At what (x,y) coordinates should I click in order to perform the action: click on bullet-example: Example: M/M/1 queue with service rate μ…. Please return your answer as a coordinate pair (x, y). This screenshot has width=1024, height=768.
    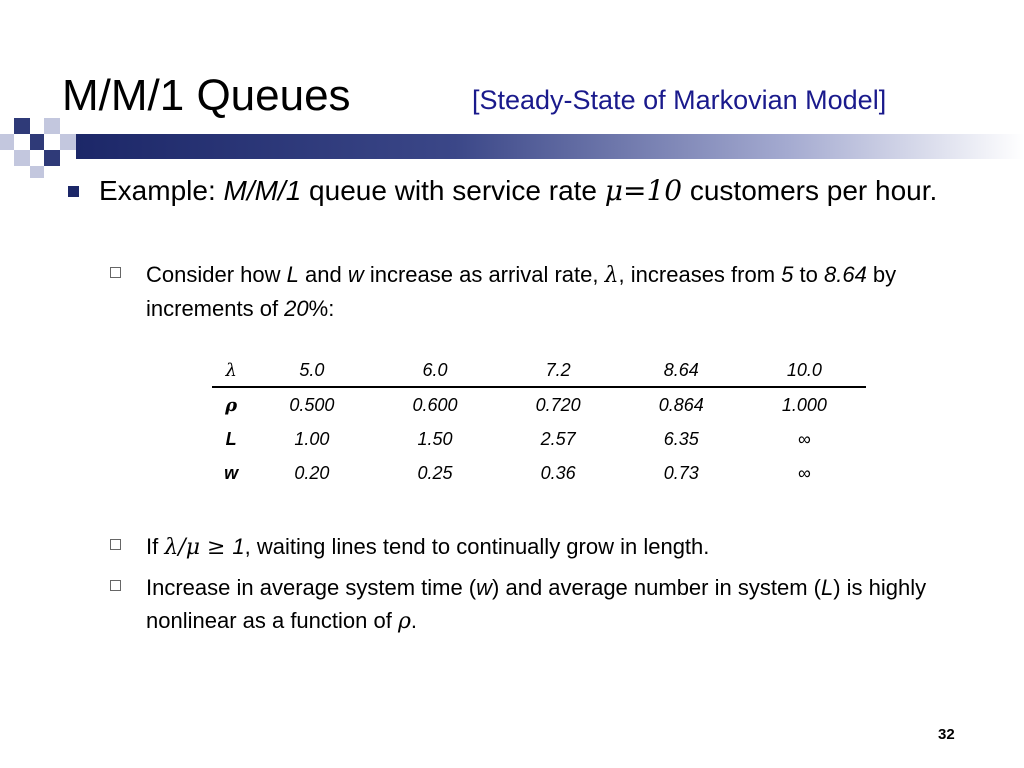
    Looking at the image, I should click on (518, 191).